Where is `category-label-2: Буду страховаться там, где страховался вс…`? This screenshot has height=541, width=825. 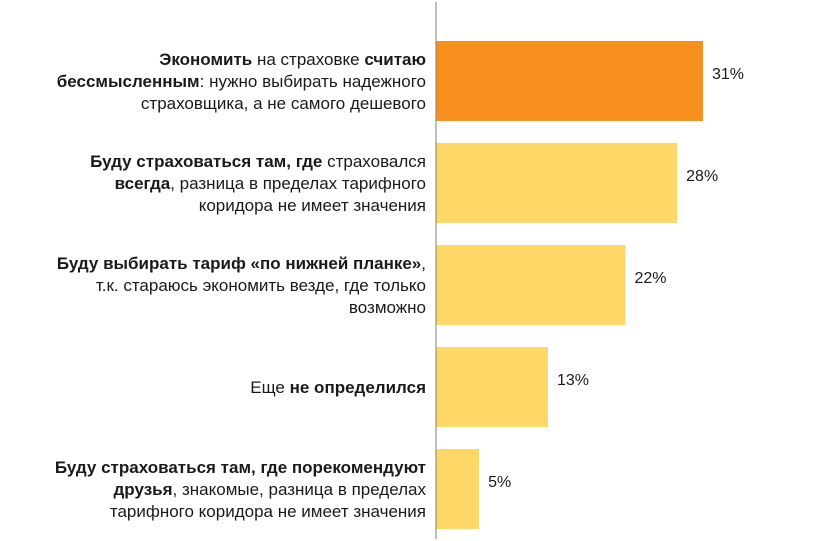
category-label-2: Буду страховаться там, где страховался вс… is located at coordinates (258, 183).